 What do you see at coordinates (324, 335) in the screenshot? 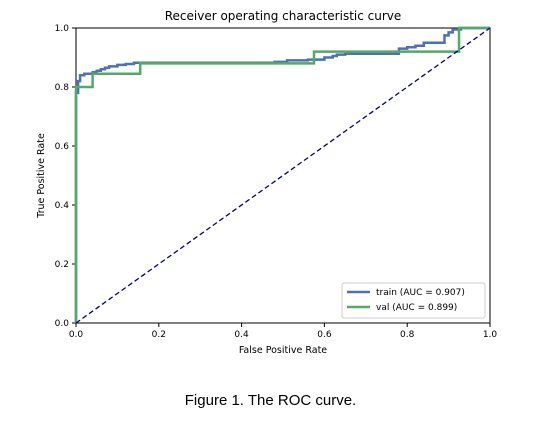
I see `x-tick-label: 0.6` at bounding box center [324, 335].